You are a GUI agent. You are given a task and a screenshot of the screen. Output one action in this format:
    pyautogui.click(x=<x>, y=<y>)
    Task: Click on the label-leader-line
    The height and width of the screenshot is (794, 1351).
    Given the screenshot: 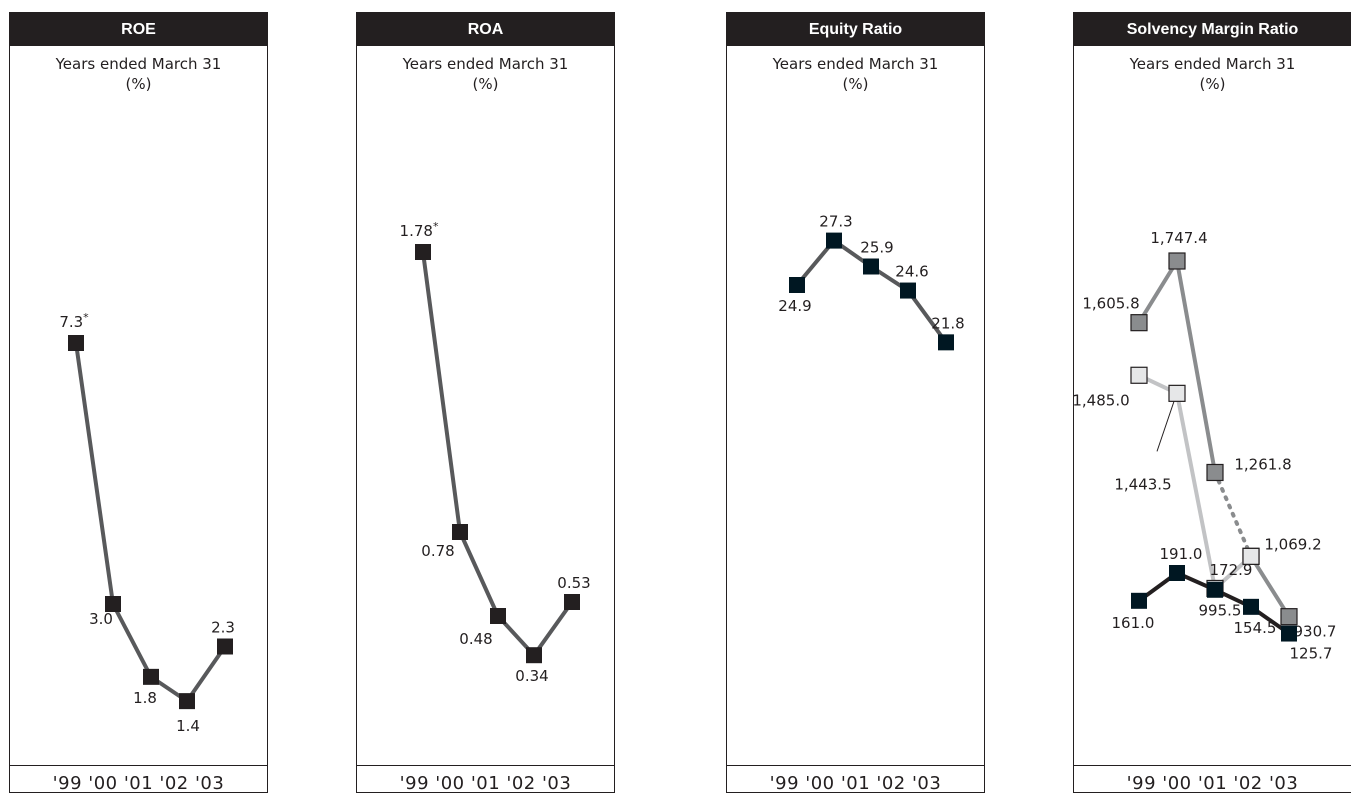 What is the action you would take?
    pyautogui.click(x=1165, y=426)
    